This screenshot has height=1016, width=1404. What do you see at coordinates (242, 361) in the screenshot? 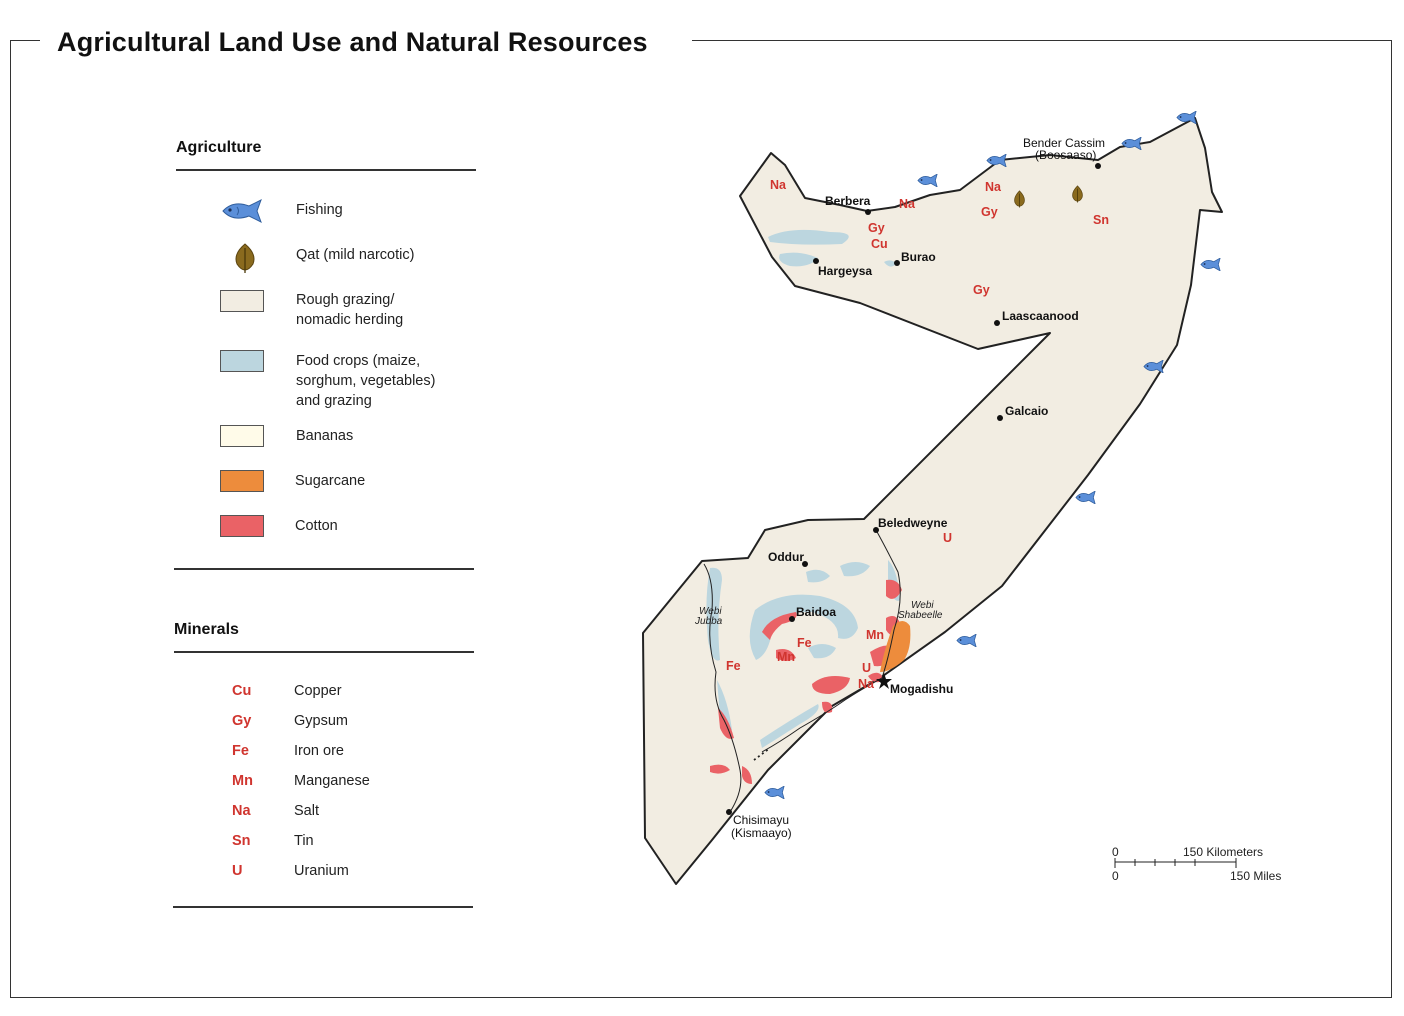
I see `food-crops-swatch` at bounding box center [242, 361].